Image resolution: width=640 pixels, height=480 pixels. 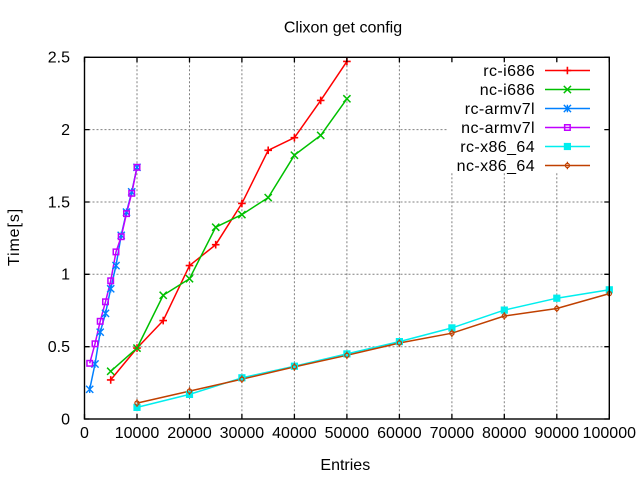 I want to click on svg-text: 1, so click(x=65, y=275).